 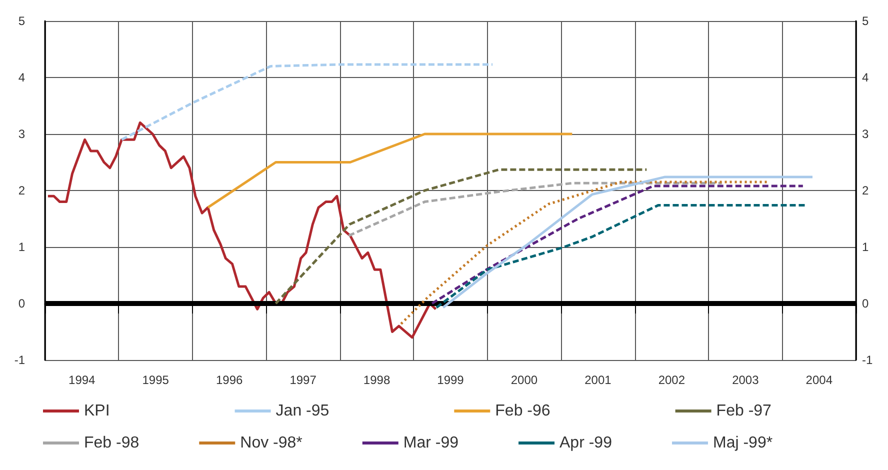 I want to click on x-tick-label: 2000, so click(x=524, y=380).